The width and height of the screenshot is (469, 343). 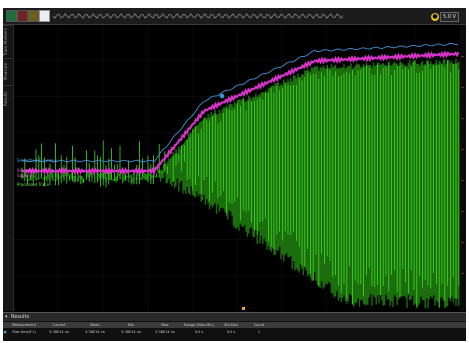 I want to click on timebase-icon: ●, so click(x=435, y=16).